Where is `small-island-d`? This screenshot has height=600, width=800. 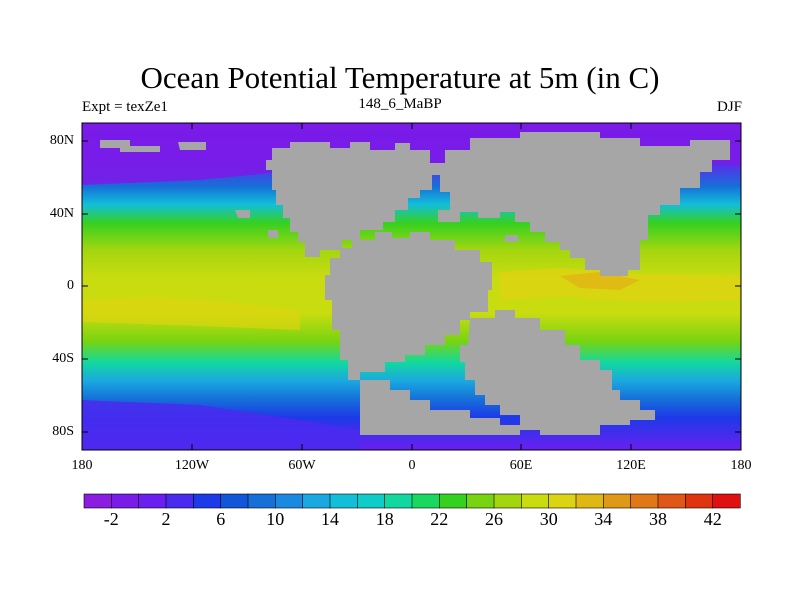
small-island-d is located at coordinates (494, 392).